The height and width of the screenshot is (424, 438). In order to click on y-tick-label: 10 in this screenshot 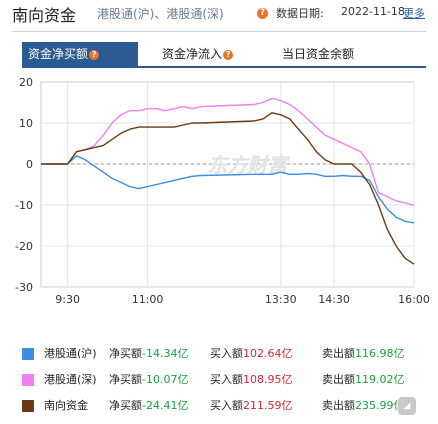, I will do `click(26, 123)`.